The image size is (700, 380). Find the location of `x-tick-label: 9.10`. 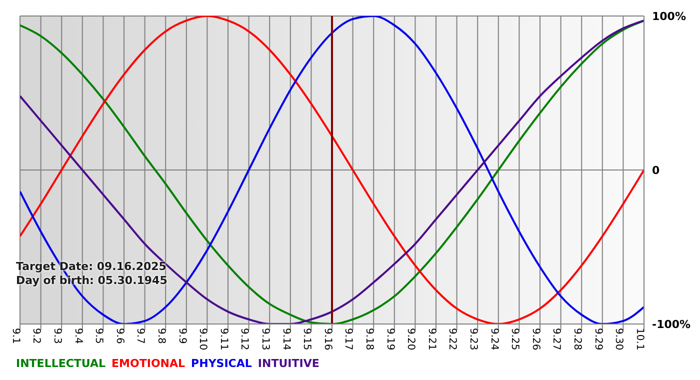

x-tick-label: 9.10 is located at coordinates (202, 339).